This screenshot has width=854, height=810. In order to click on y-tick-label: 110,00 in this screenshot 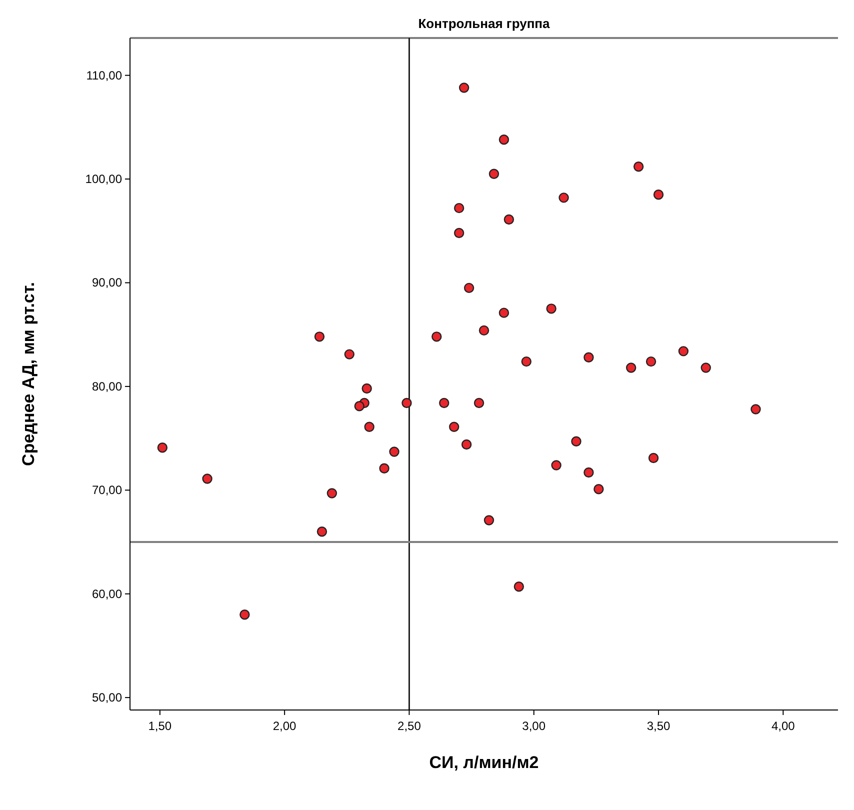, I will do `click(104, 75)`.